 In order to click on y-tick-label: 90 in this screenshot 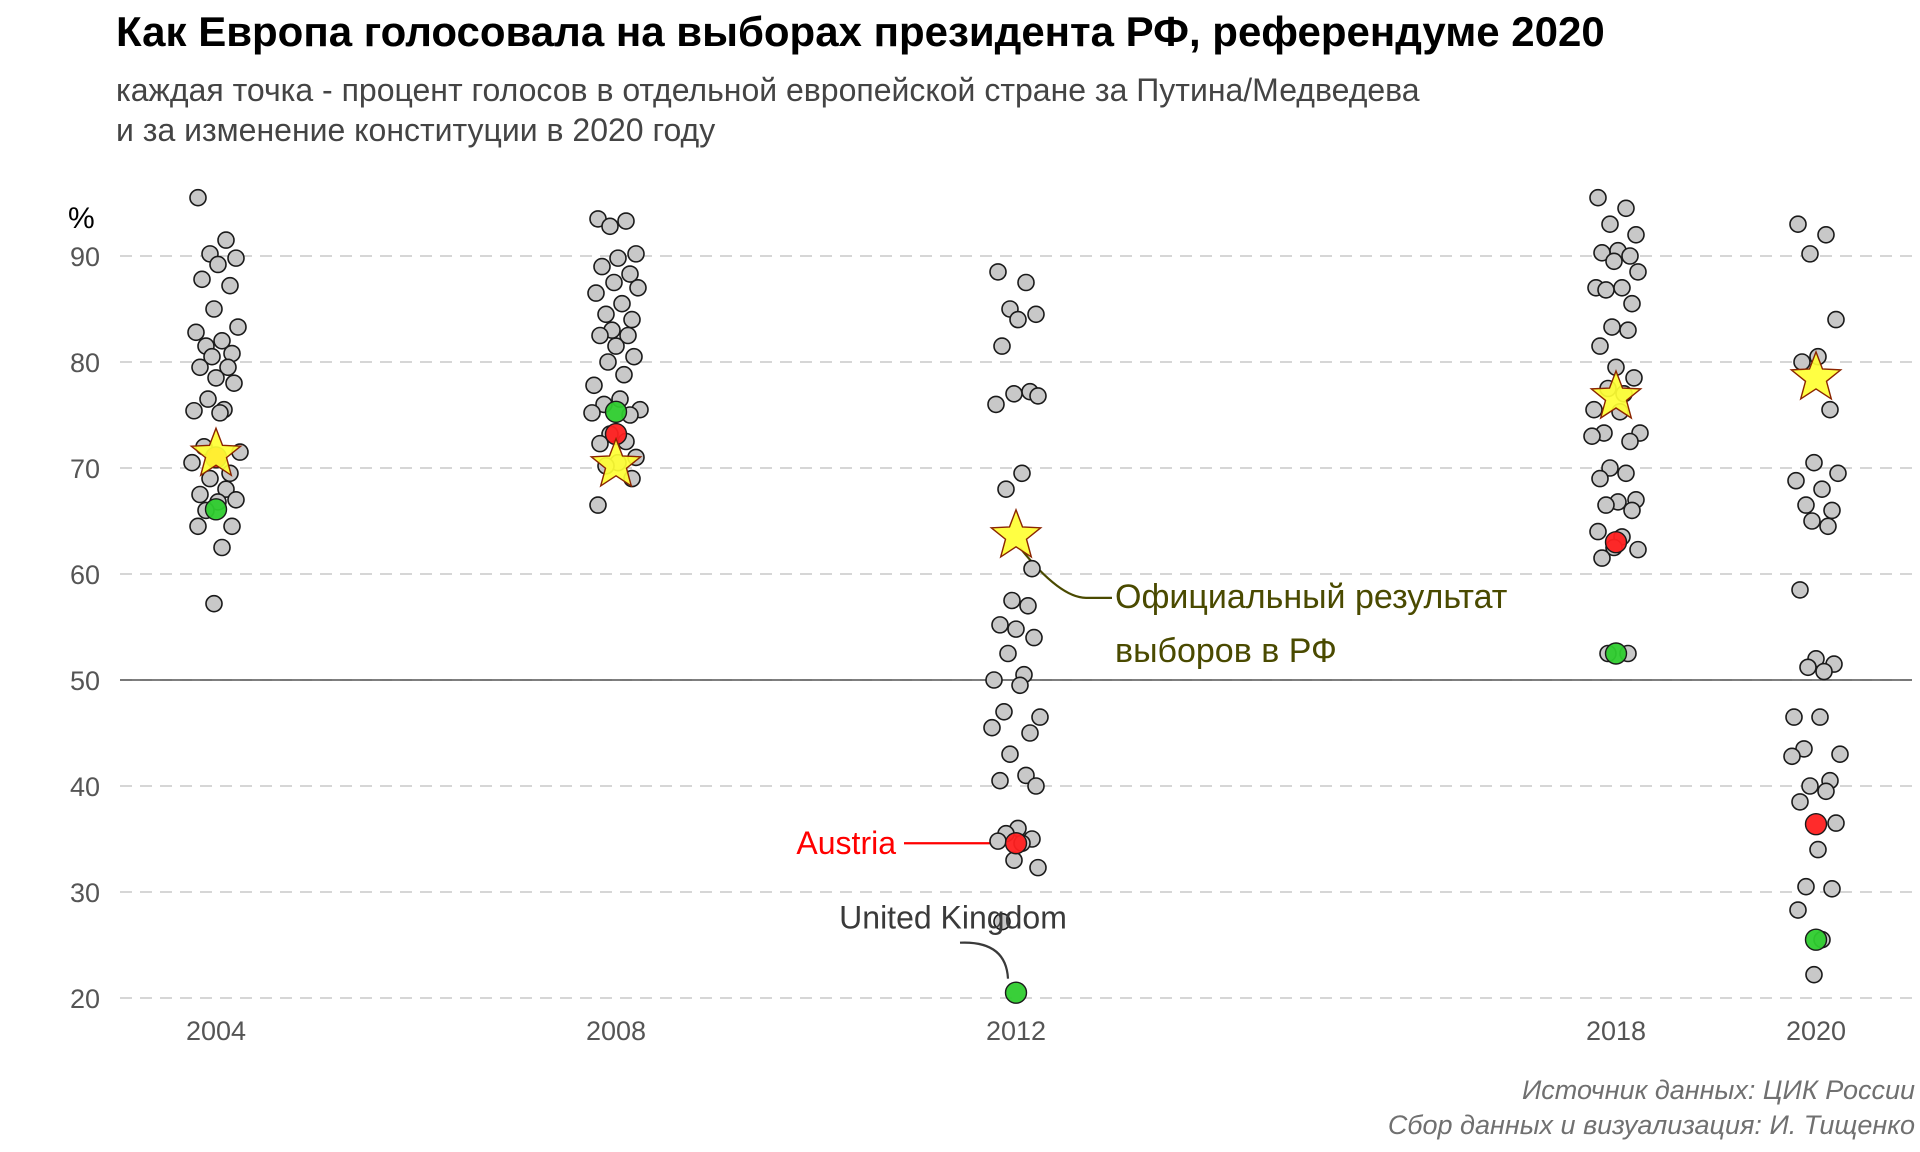, I will do `click(85, 257)`.